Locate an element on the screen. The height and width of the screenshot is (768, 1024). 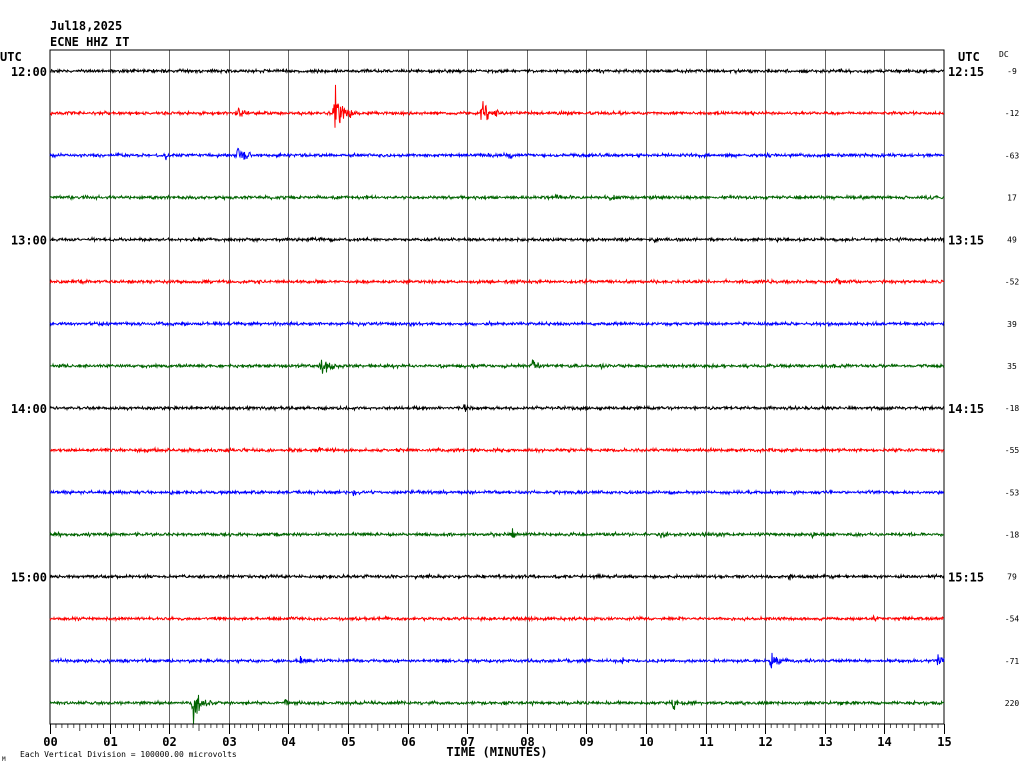
right-timezone-label: UTC is located at coordinates (969, 57).